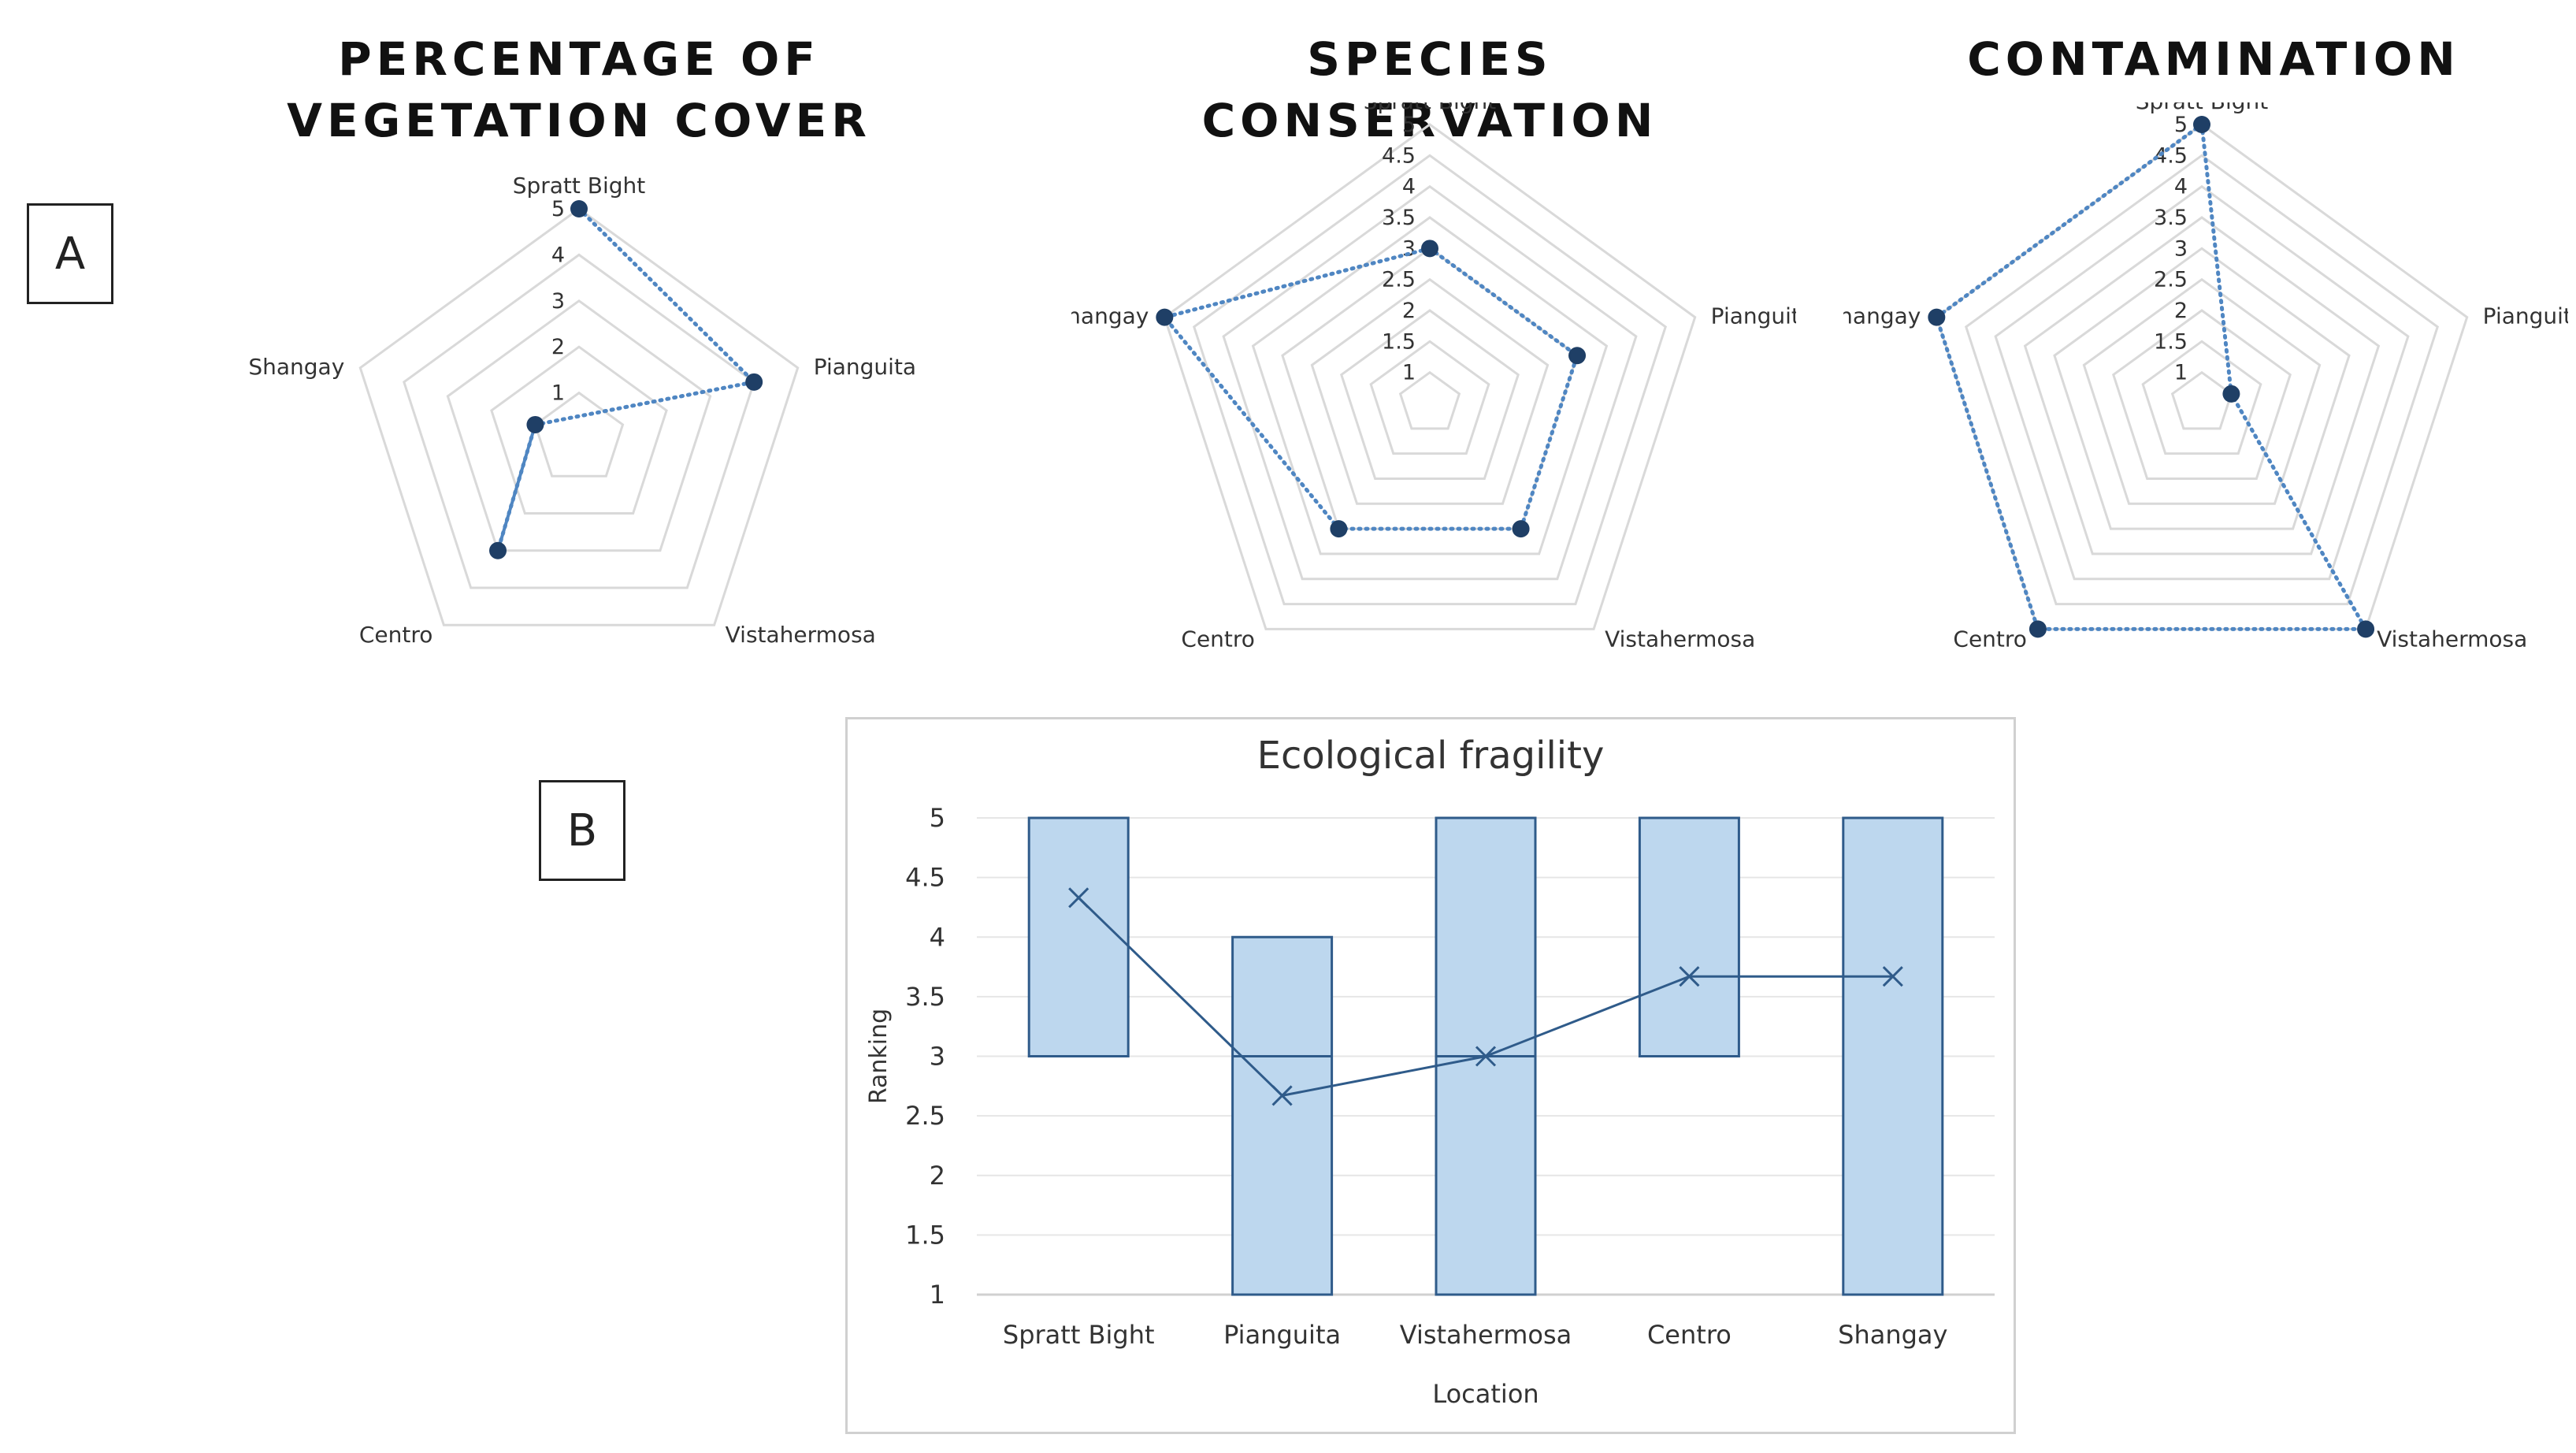 Image resolution: width=2576 pixels, height=1453 pixels. What do you see at coordinates (516, 488) in the screenshot?
I see `series-segment` at bounding box center [516, 488].